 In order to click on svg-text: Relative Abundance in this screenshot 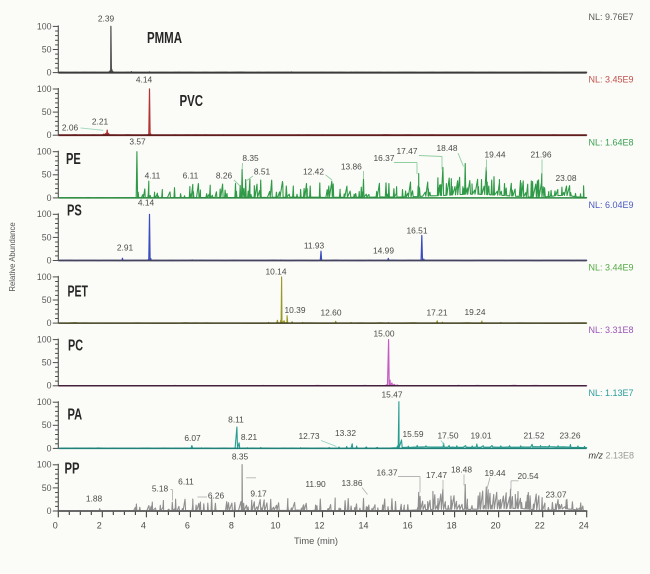, I will do `click(12, 256)`.